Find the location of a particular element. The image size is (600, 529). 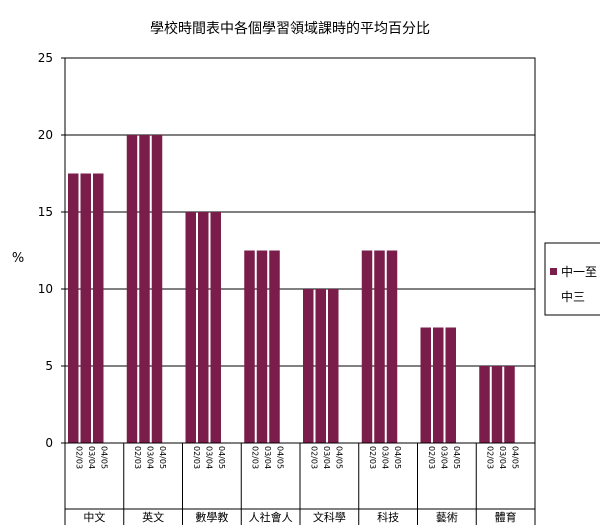

y-tick-label: 5 is located at coordinates (49, 366).